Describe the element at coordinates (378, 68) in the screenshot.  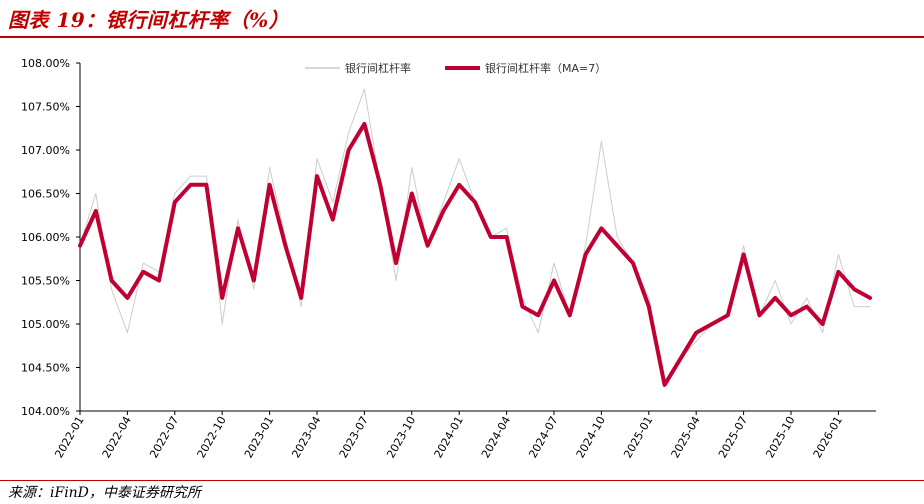
I see `legend-label-raw: 银行间杠杆率` at that location.